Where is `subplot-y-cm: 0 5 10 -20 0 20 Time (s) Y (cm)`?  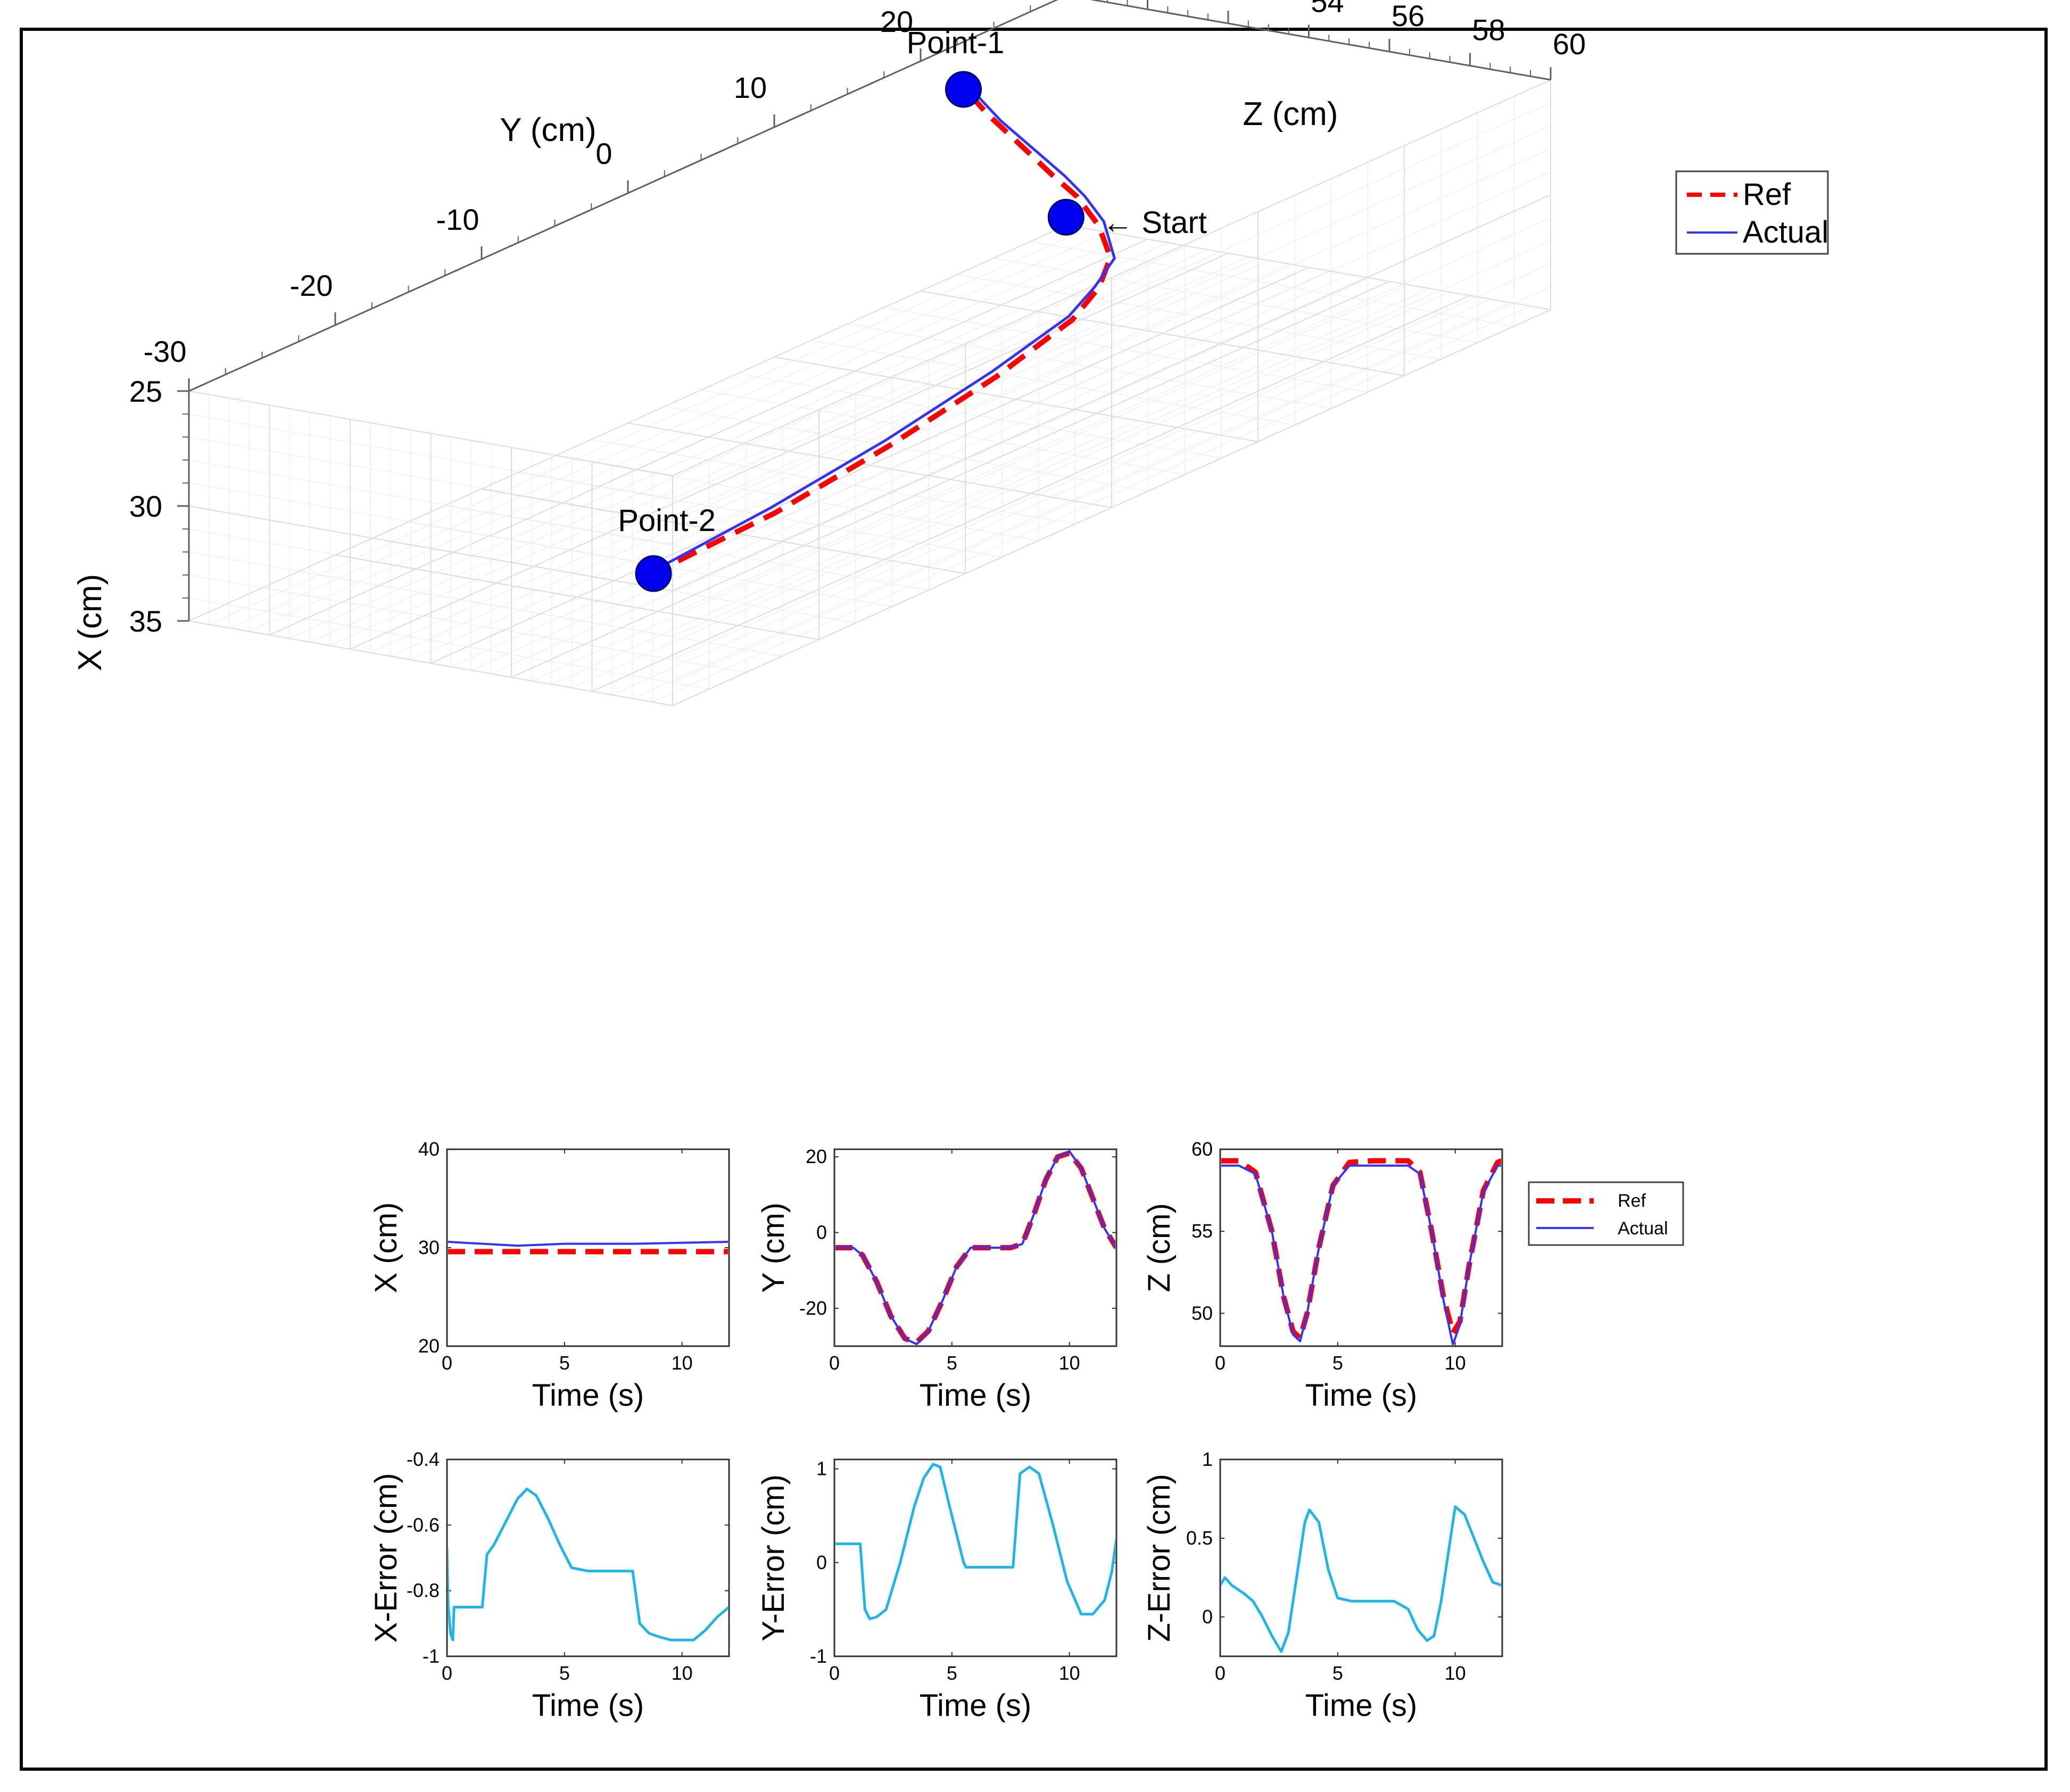
subplot-y-cm: 0 5 10 -20 0 20 Time (s) Y (cm) is located at coordinates (936, 1280).